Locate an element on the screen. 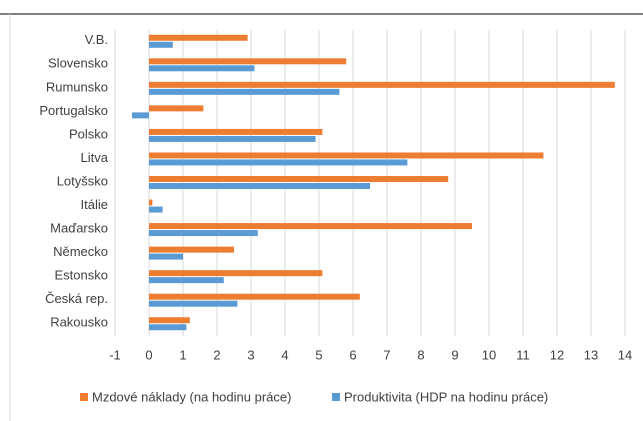  x-tick-label: 14 is located at coordinates (625, 354).